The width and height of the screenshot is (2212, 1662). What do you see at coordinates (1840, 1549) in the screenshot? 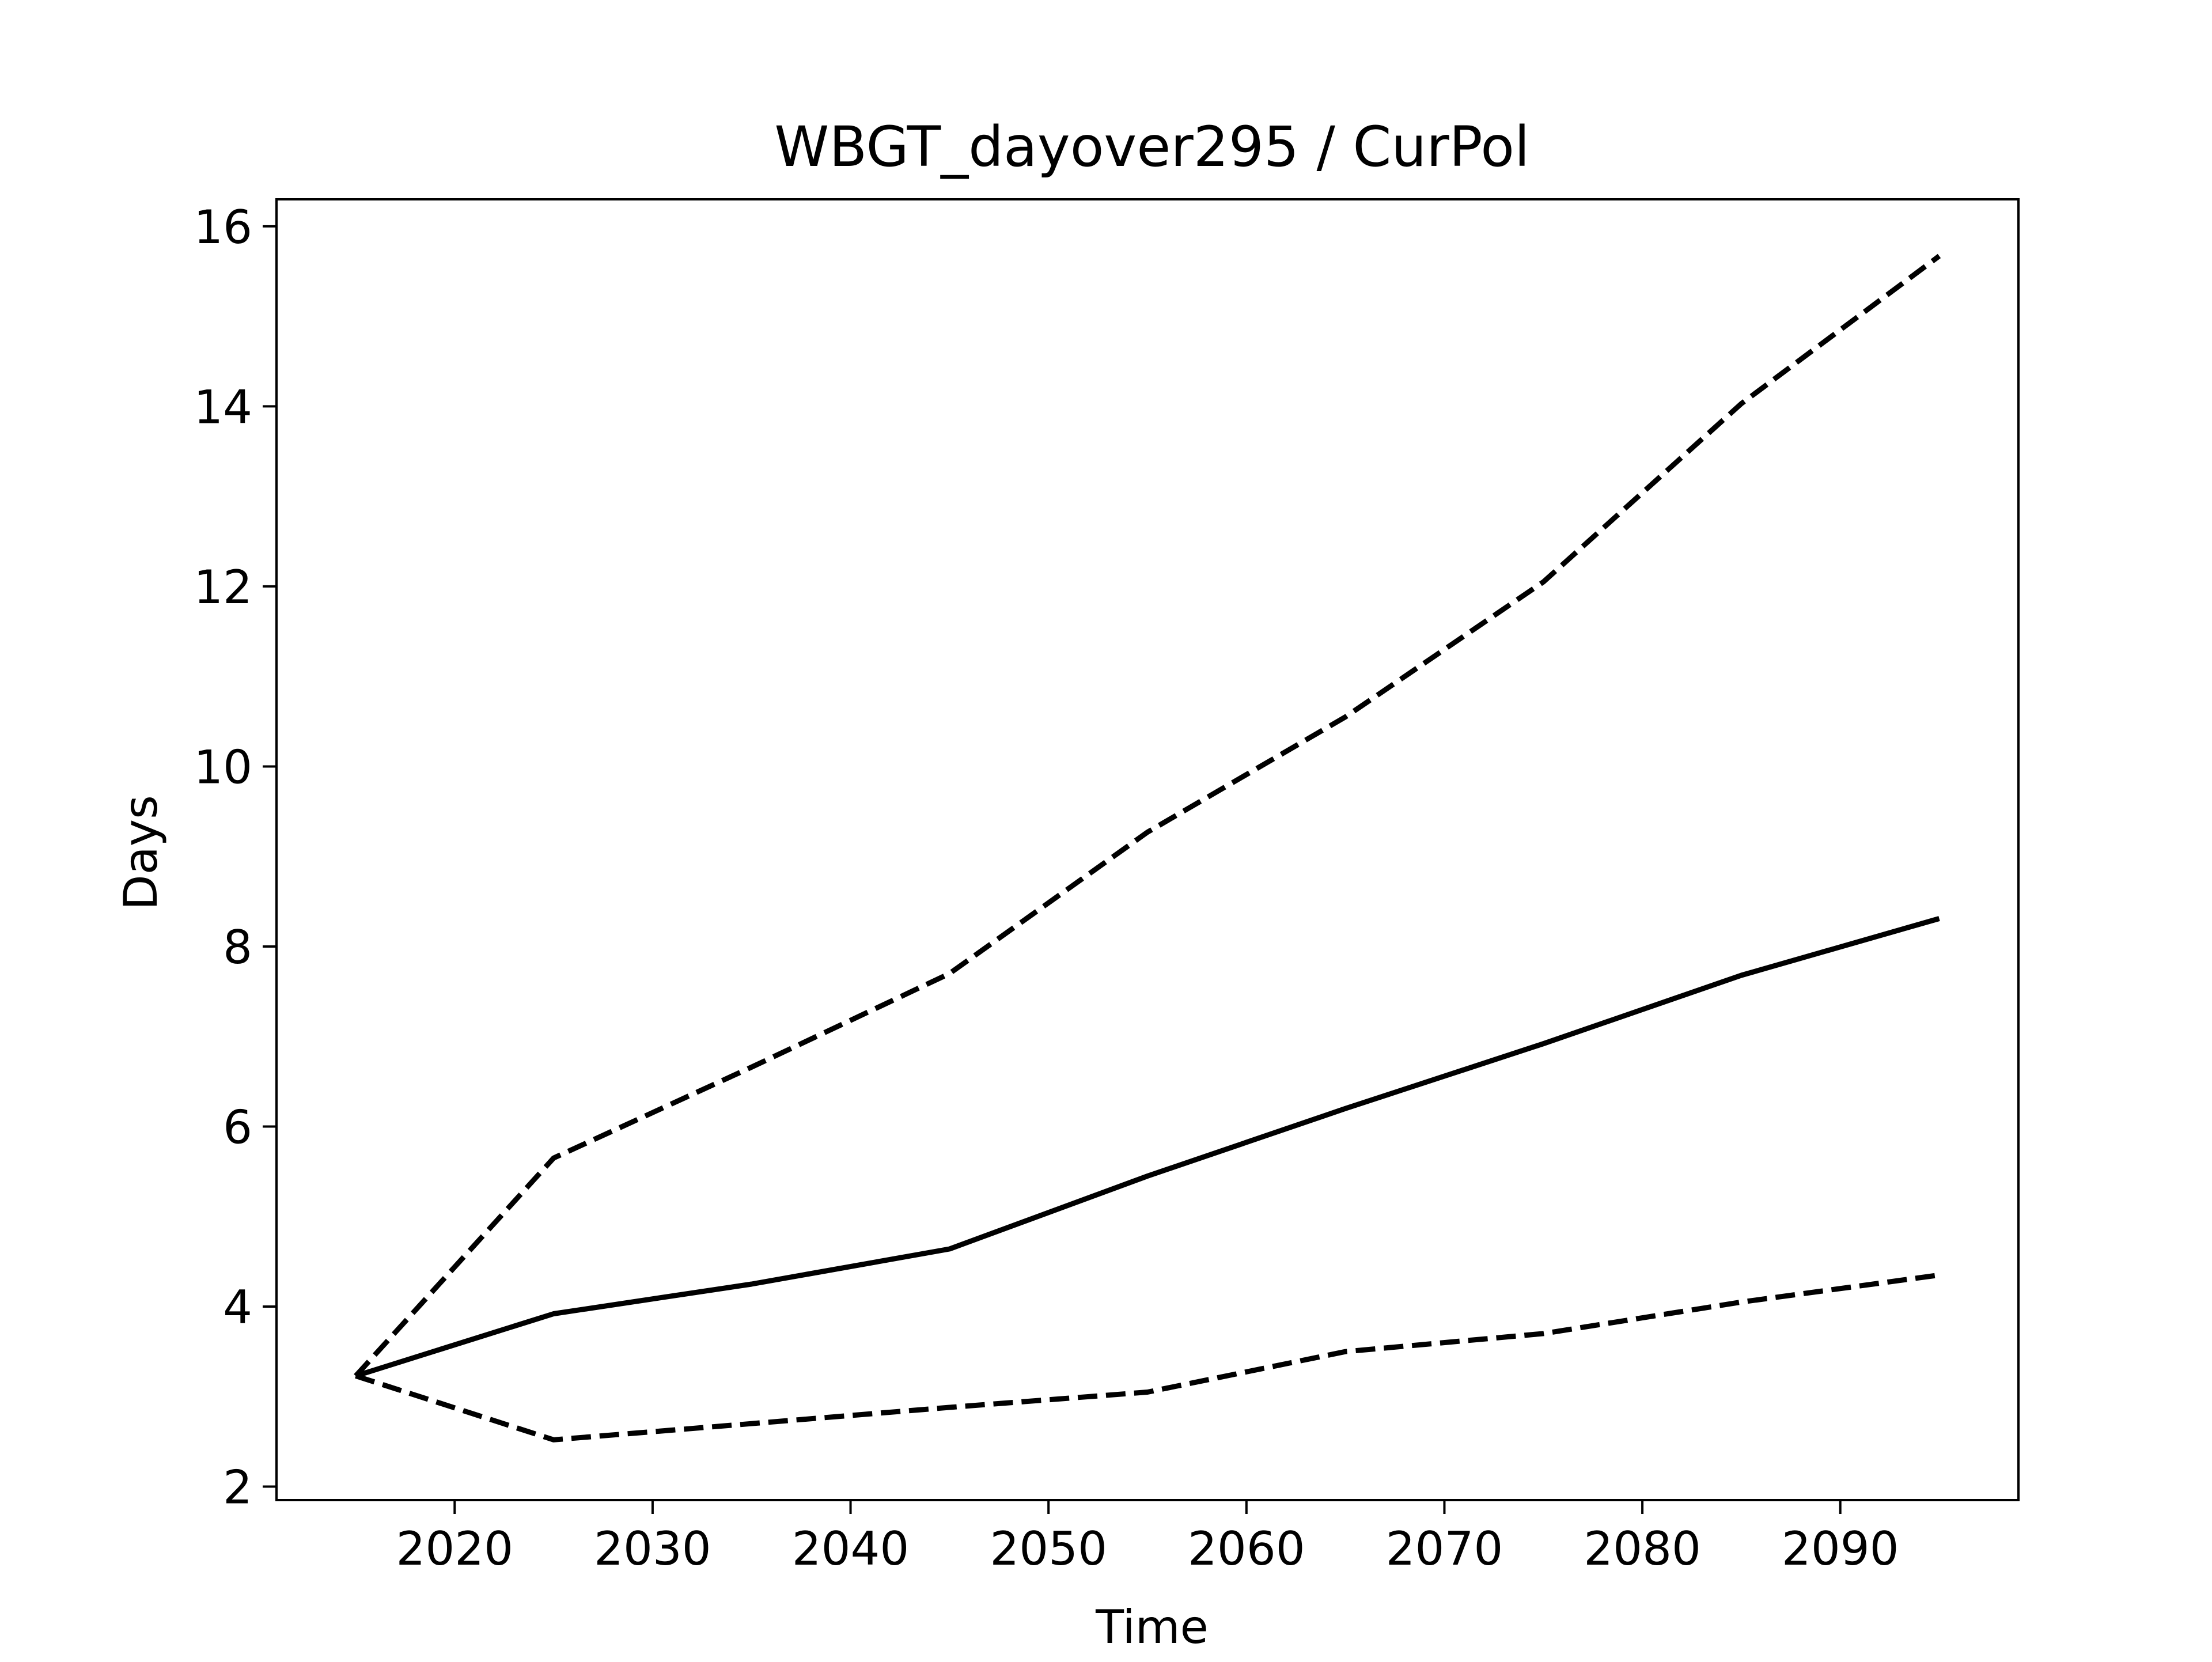
I see `x-tick-label: 2090` at bounding box center [1840, 1549].